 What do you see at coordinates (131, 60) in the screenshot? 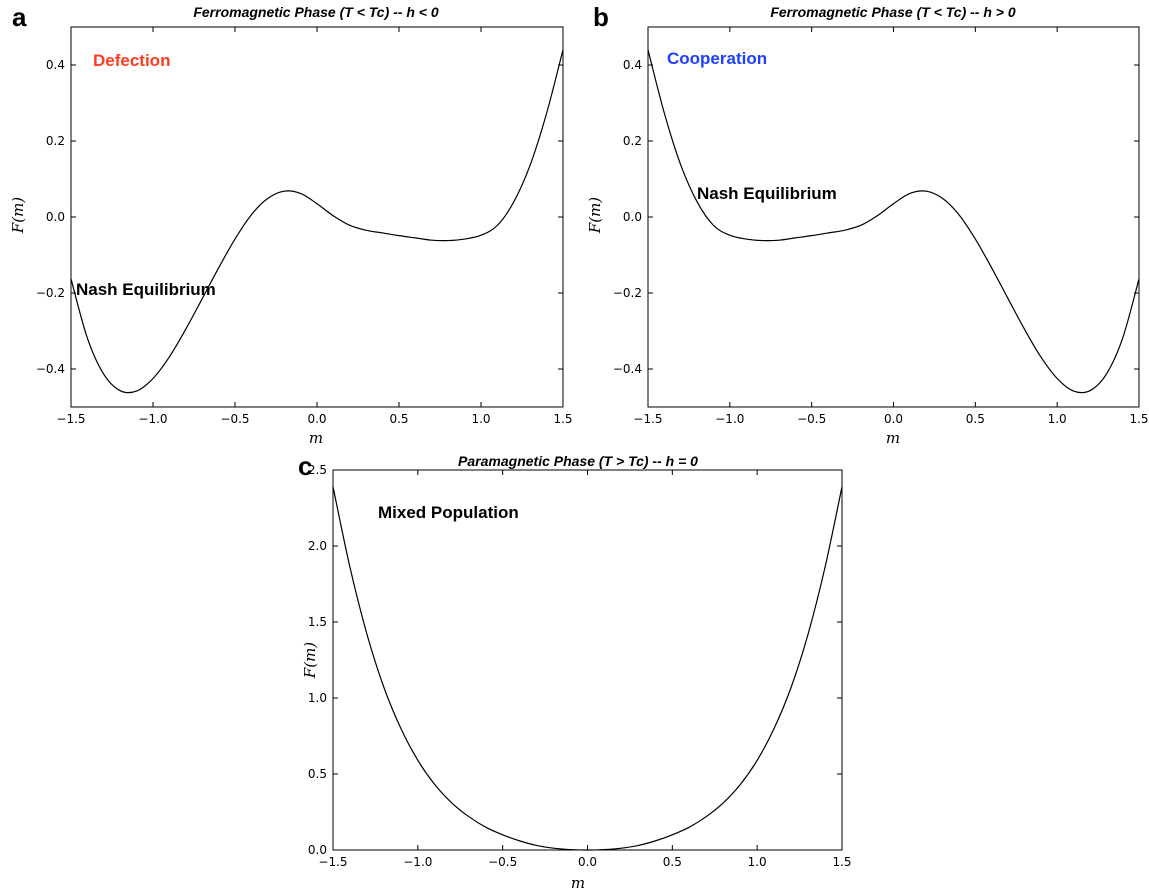
I see `annotation-defection: Defection` at bounding box center [131, 60].